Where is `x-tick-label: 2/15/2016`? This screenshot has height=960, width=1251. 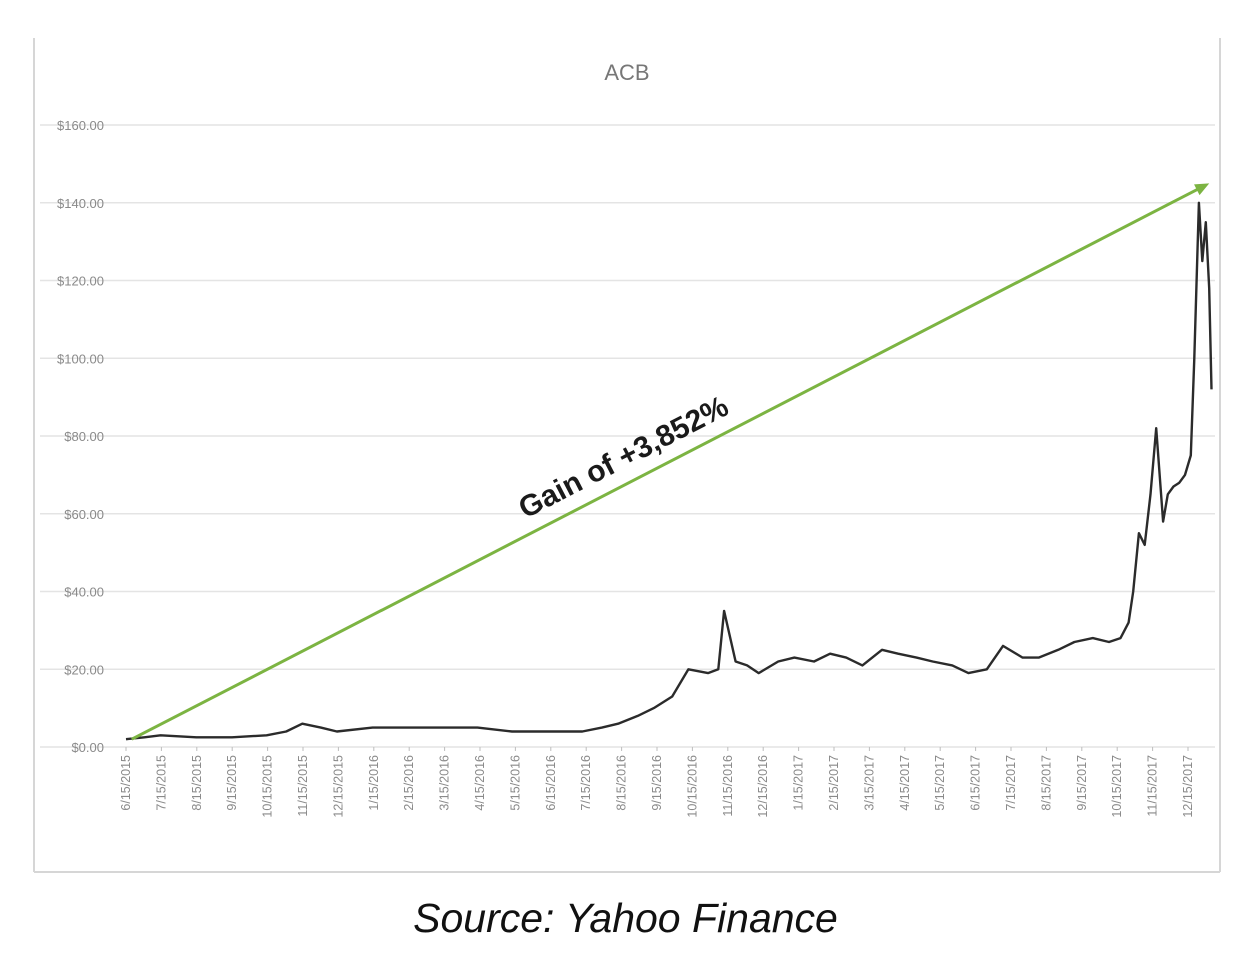
x-tick-label: 2/15/2016 is located at coordinates (409, 783).